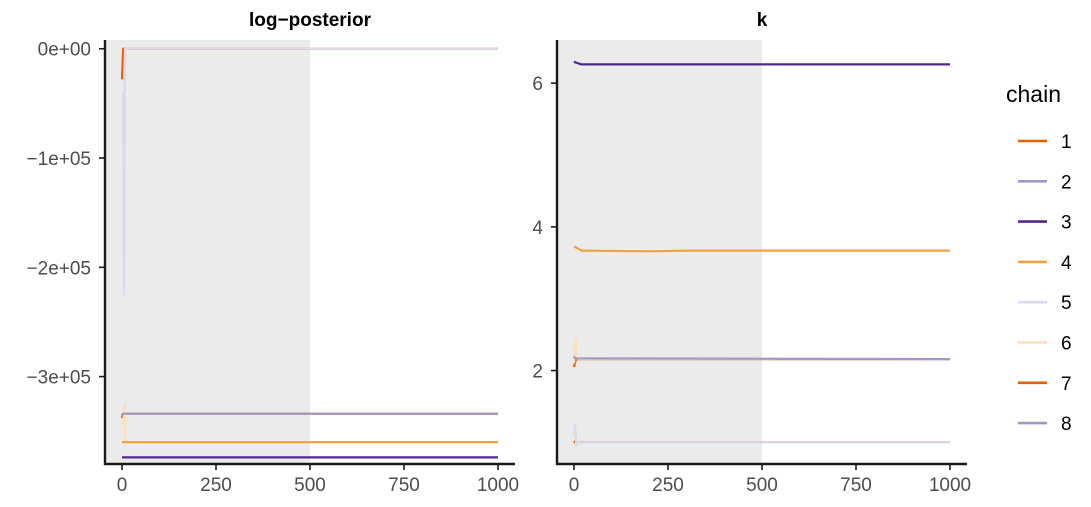  I want to click on legend-title: chain, so click(1033, 94).